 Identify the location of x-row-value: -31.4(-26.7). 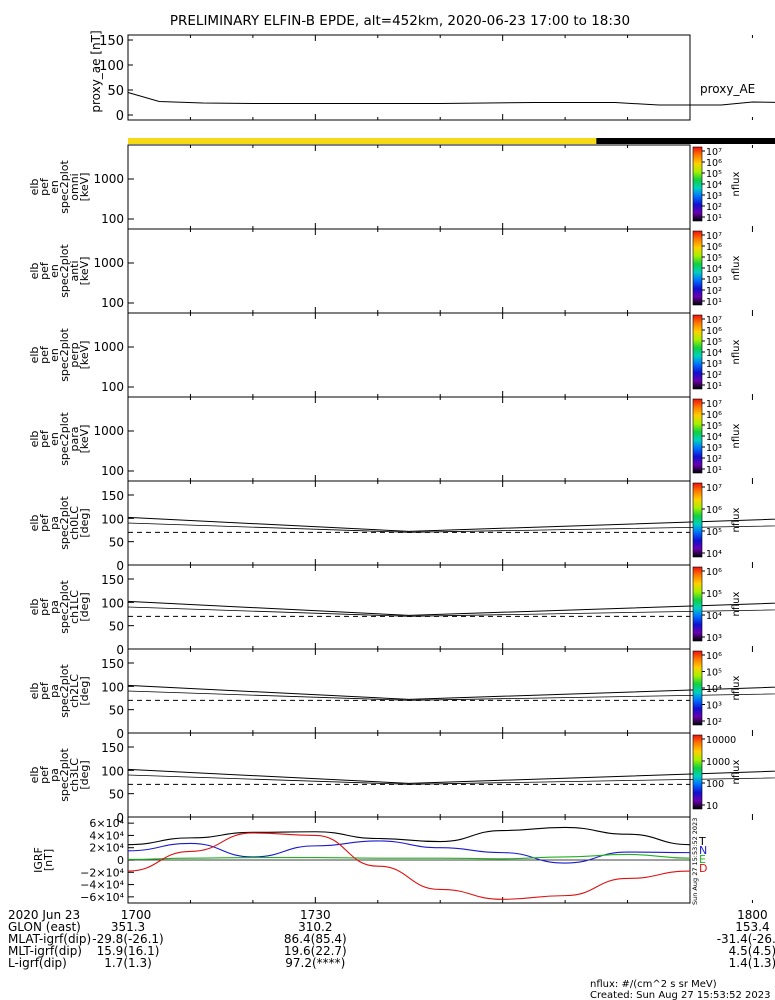
(746, 939).